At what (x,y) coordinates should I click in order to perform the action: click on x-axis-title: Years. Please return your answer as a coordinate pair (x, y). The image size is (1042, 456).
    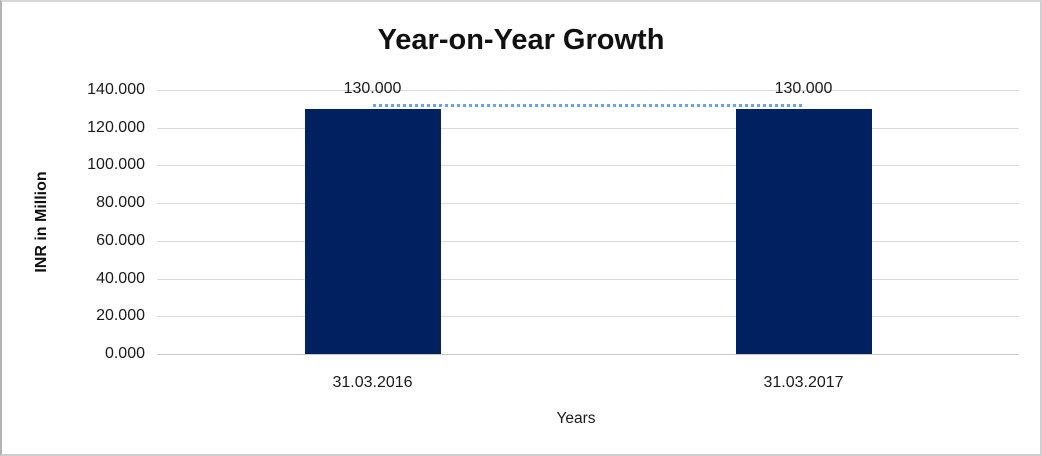
    Looking at the image, I should click on (576, 418).